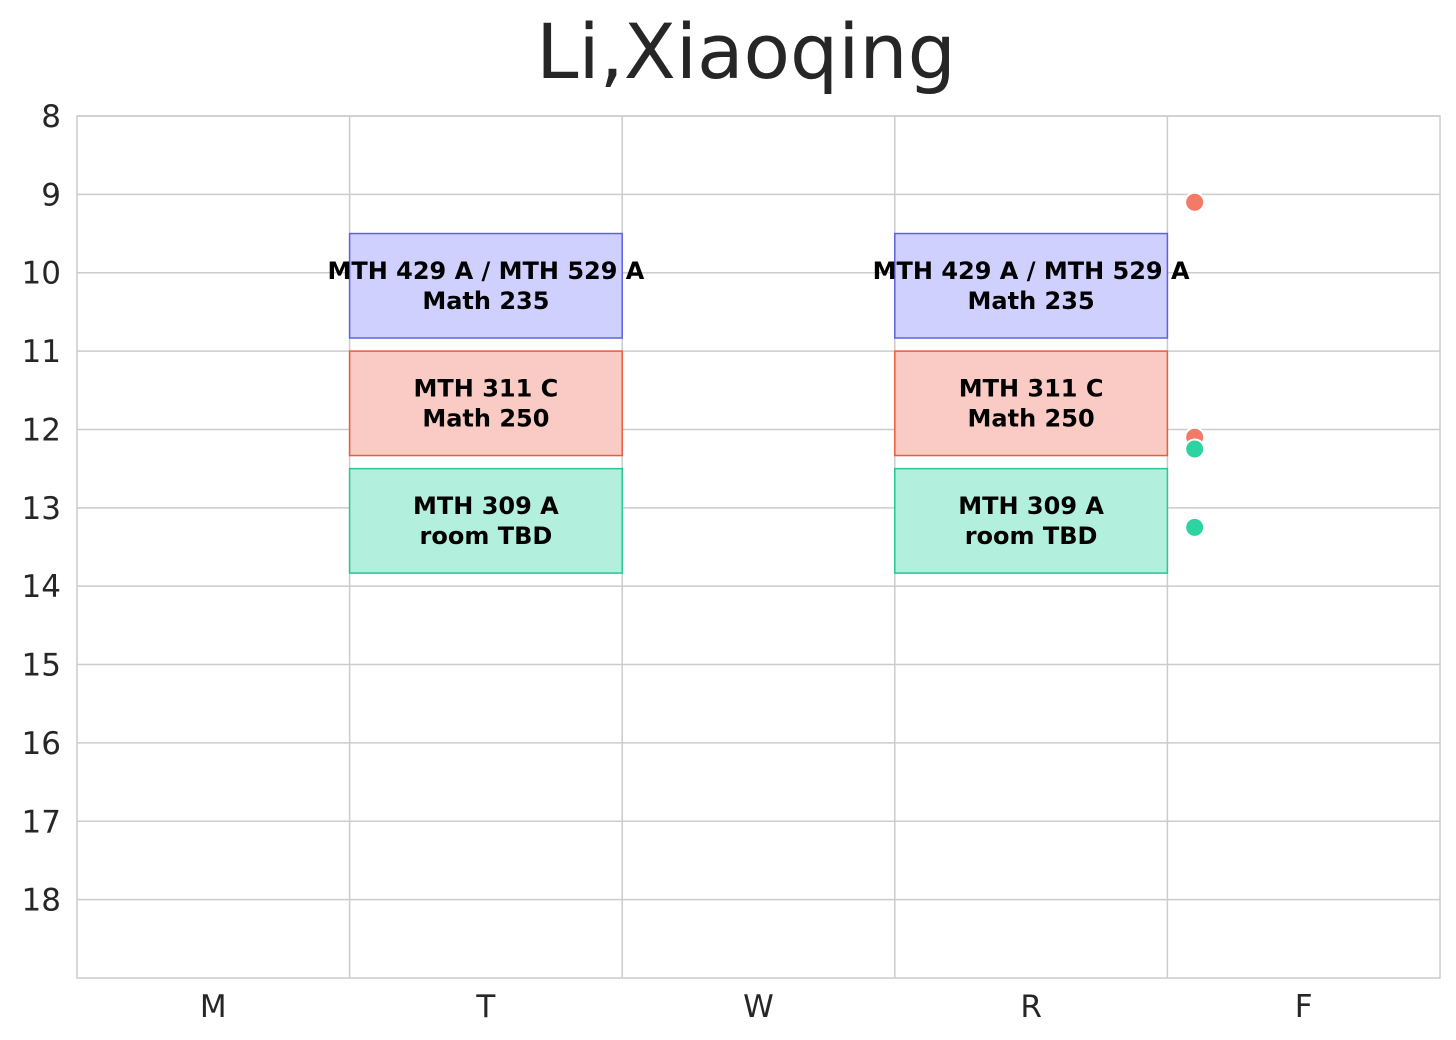  I want to click on y-tick-label: 18, so click(41, 901).